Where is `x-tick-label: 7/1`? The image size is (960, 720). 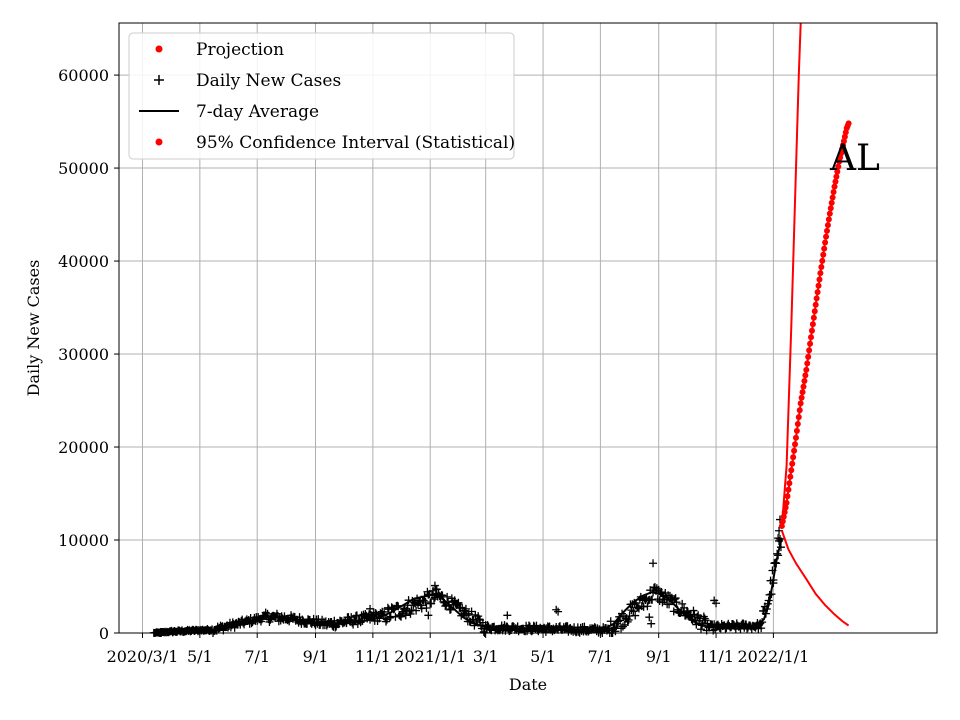 x-tick-label: 7/1 is located at coordinates (257, 656).